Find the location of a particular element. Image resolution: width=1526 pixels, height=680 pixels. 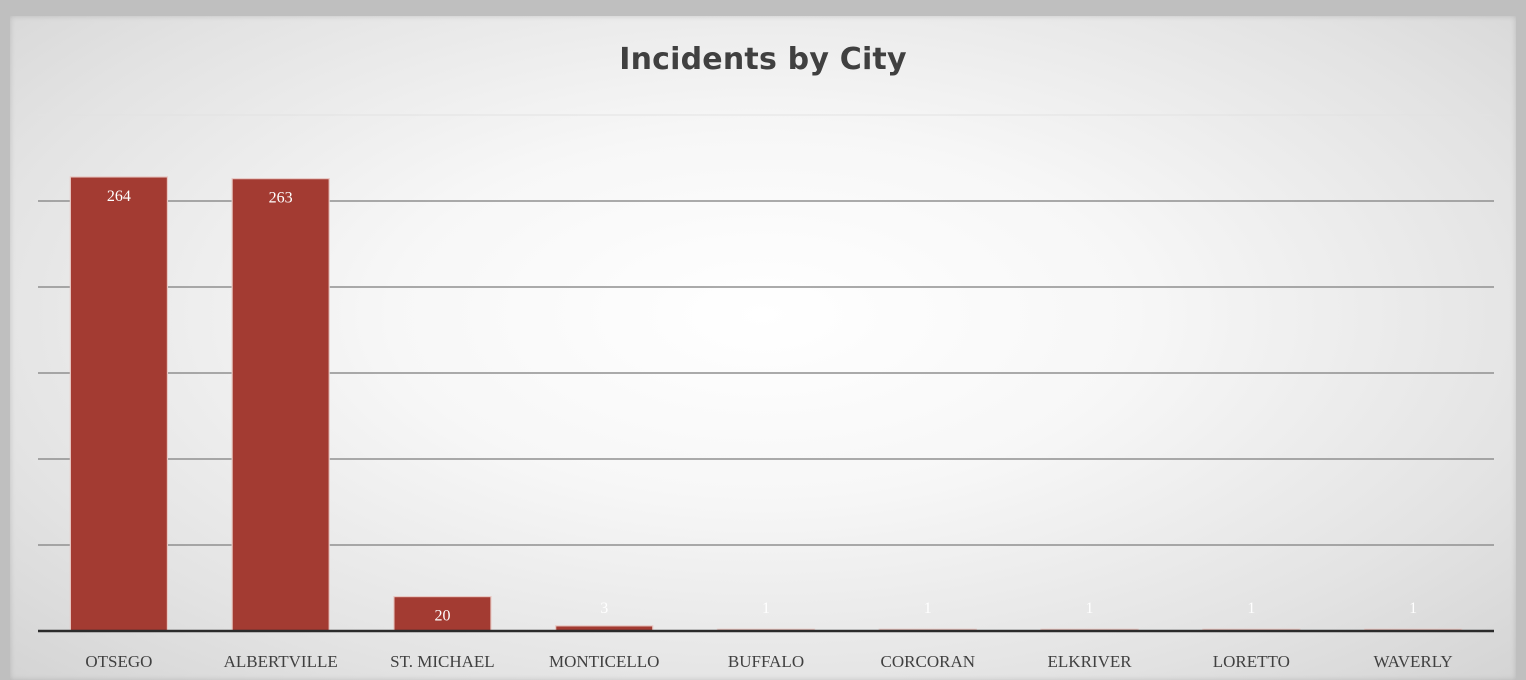

category-label: WAVERLY is located at coordinates (1413, 661).